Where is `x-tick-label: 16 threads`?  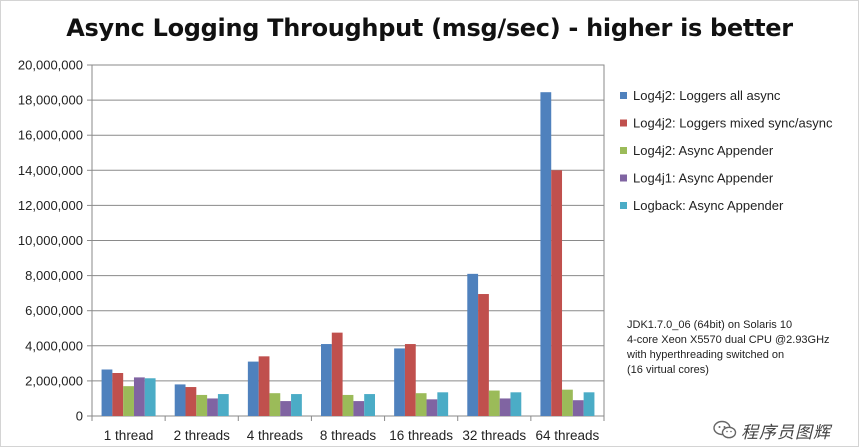 x-tick-label: 16 threads is located at coordinates (421, 435).